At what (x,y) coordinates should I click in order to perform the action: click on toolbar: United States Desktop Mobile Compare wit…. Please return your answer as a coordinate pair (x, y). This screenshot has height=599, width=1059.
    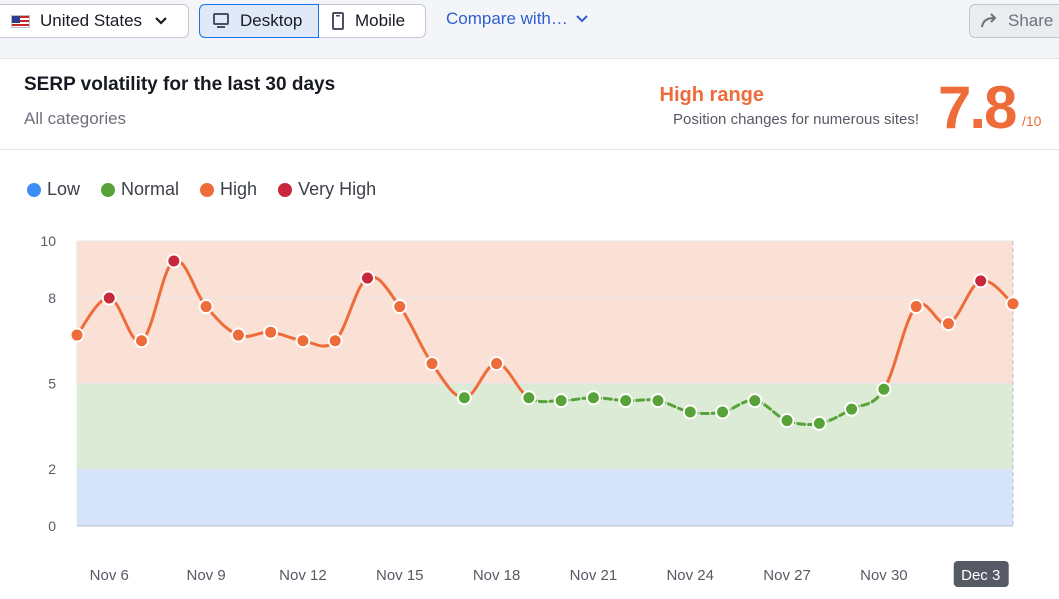
    Looking at the image, I should click on (529, 24).